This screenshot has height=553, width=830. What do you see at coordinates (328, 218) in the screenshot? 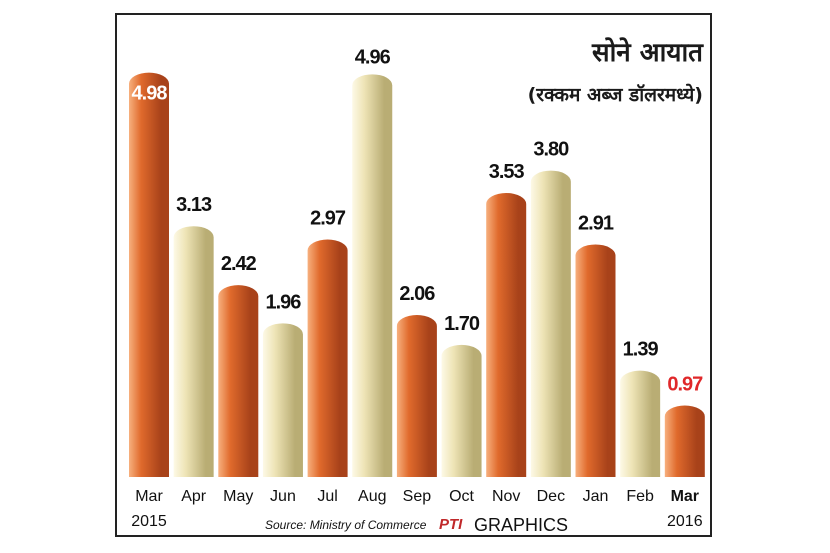
I see `value-label-4: 2.97` at bounding box center [328, 218].